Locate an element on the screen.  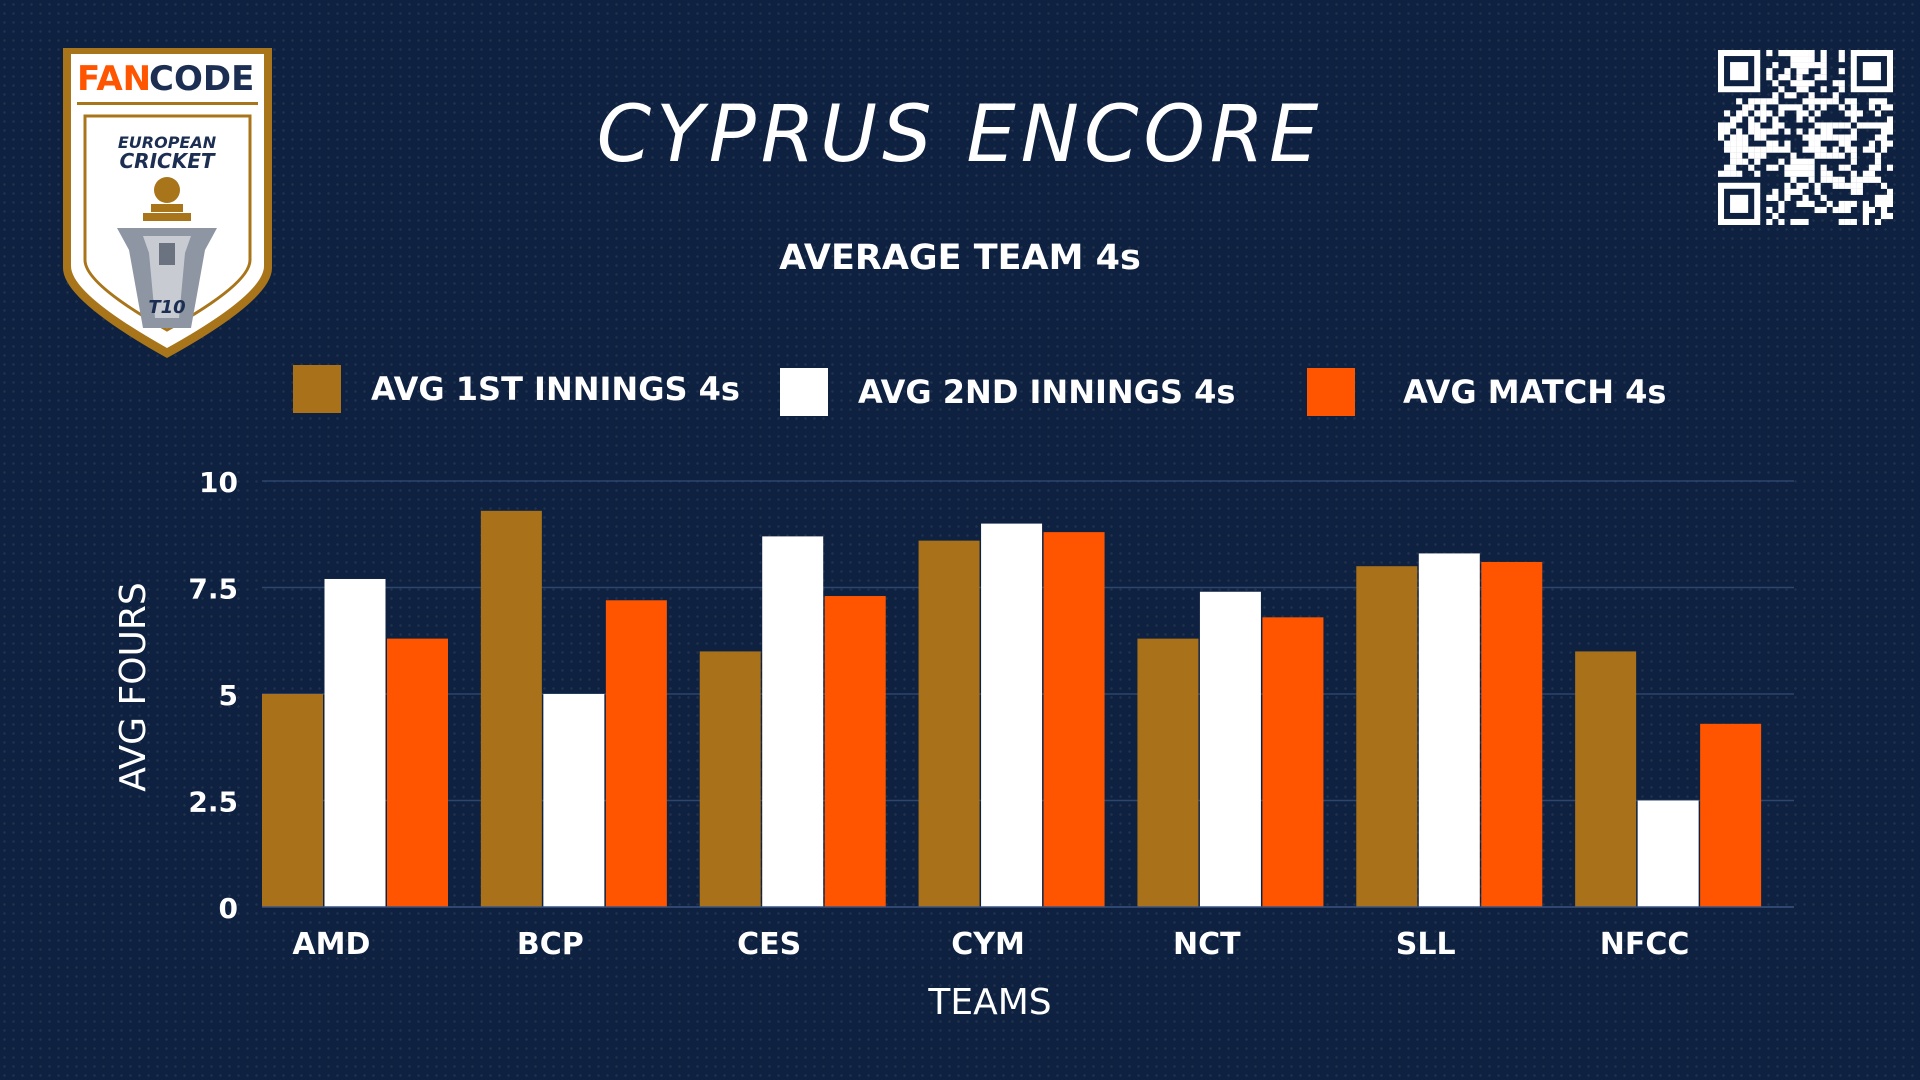
y-tick-label: 0 is located at coordinates (228, 908).